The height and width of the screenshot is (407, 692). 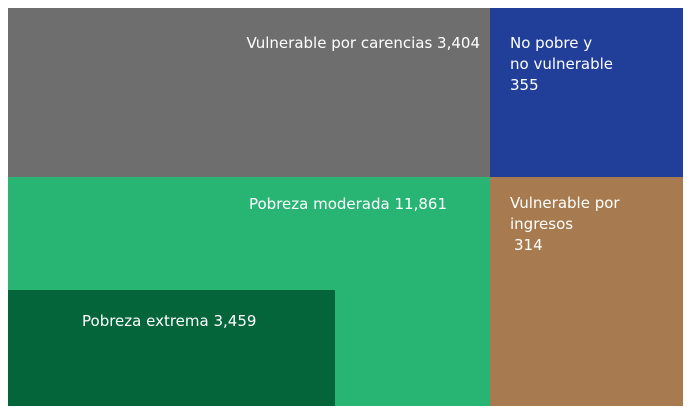 I want to click on box-no-pobre, so click(x=586, y=92).